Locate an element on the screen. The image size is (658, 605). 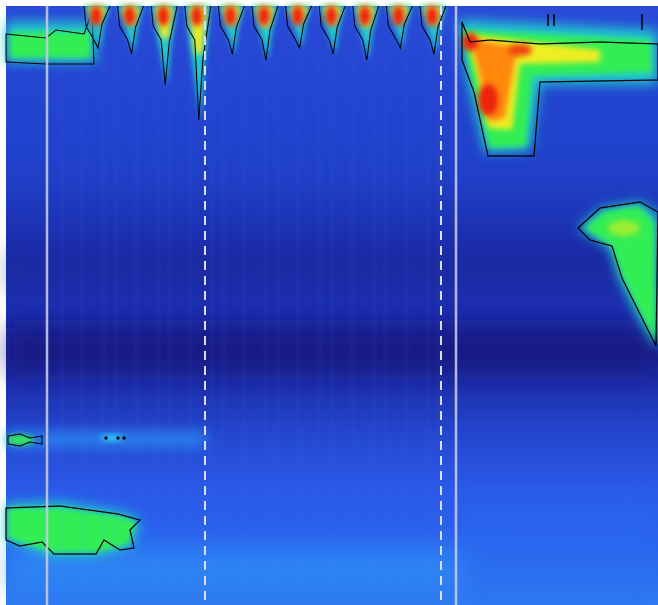
swallow-spikes is located at coordinates (265, 63).